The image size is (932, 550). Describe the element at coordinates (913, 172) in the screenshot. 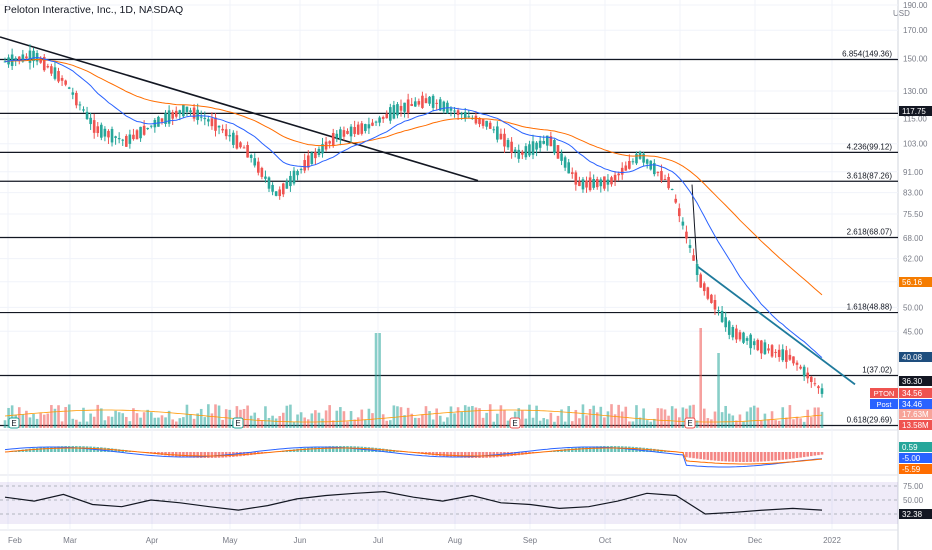

I see `y-tick-label: 91.00` at that location.